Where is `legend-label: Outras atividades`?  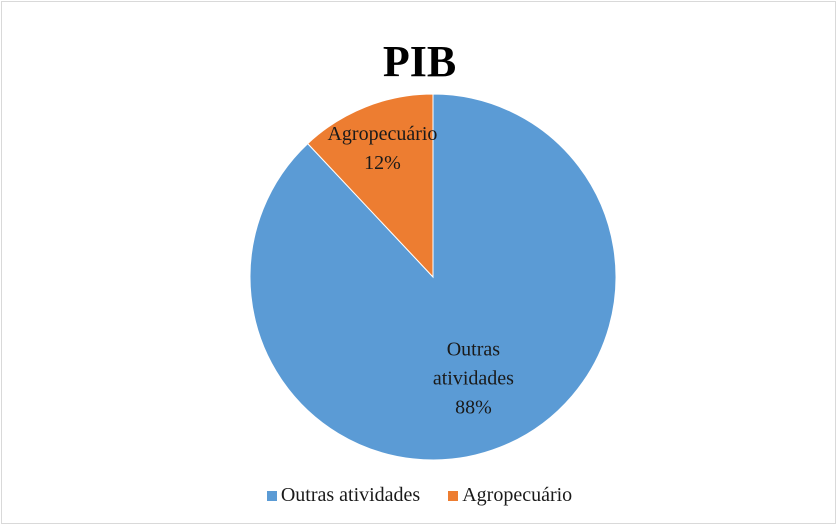
legend-label: Outras atividades is located at coordinates (350, 495).